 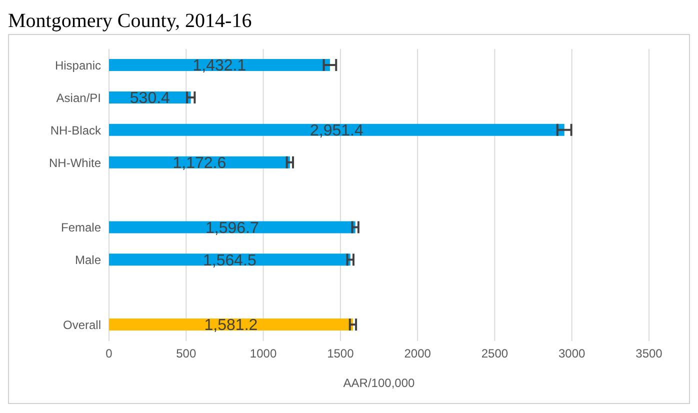 What do you see at coordinates (81, 227) in the screenshot?
I see `y-tick-label: Female` at bounding box center [81, 227].